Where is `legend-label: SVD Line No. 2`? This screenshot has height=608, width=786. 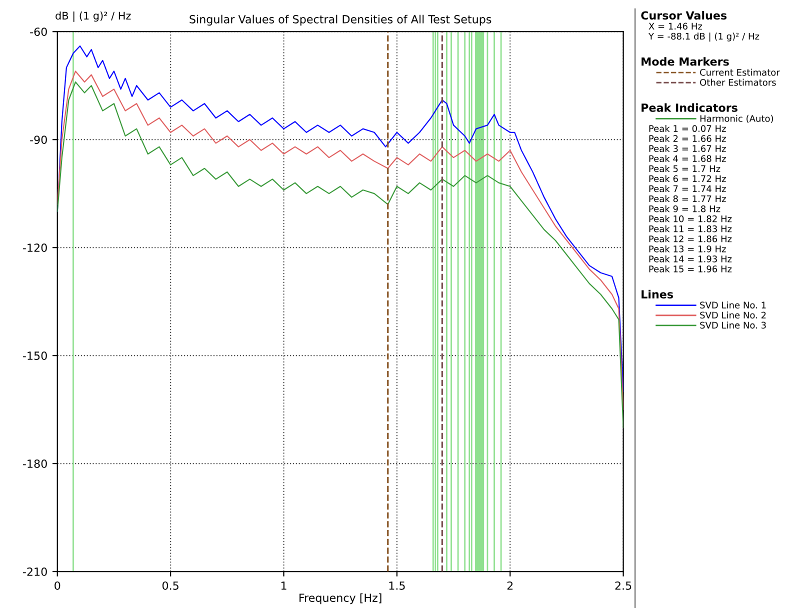
legend-label: SVD Line No. 2 is located at coordinates (733, 315).